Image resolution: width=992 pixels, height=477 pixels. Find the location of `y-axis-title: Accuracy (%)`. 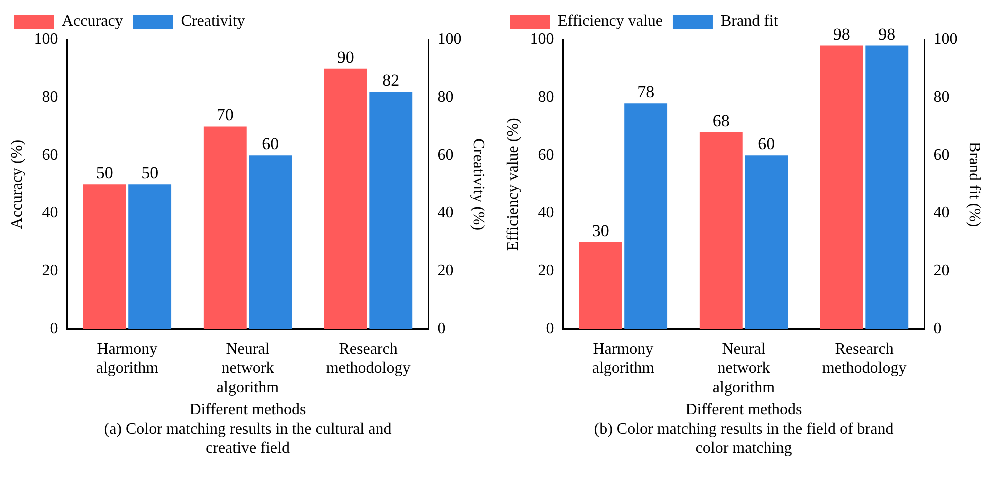

y-axis-title: Accuracy (%) is located at coordinates (17, 185).